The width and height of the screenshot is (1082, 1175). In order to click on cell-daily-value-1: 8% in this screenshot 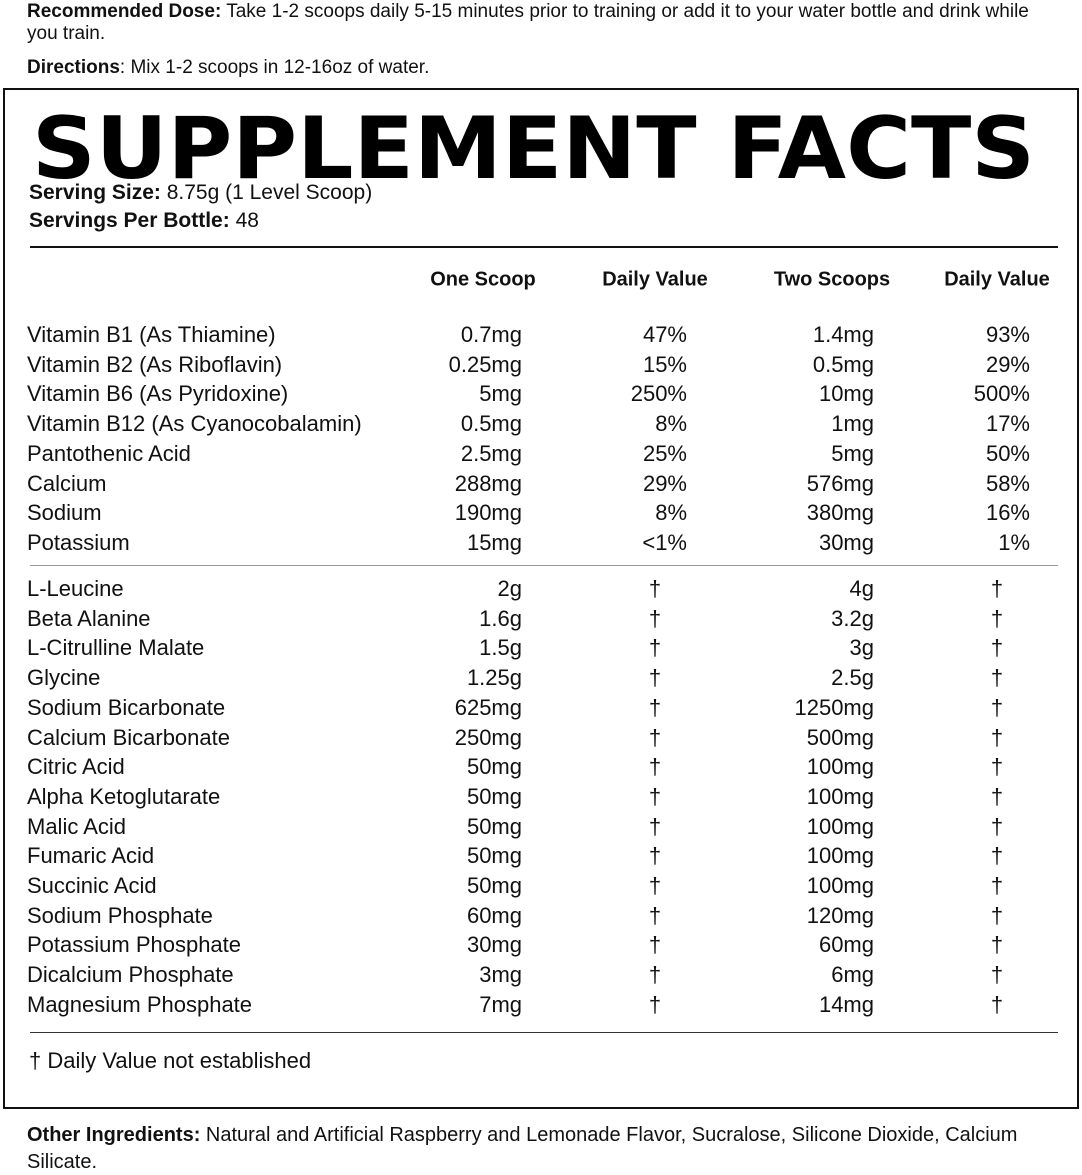, I will do `click(671, 513)`.